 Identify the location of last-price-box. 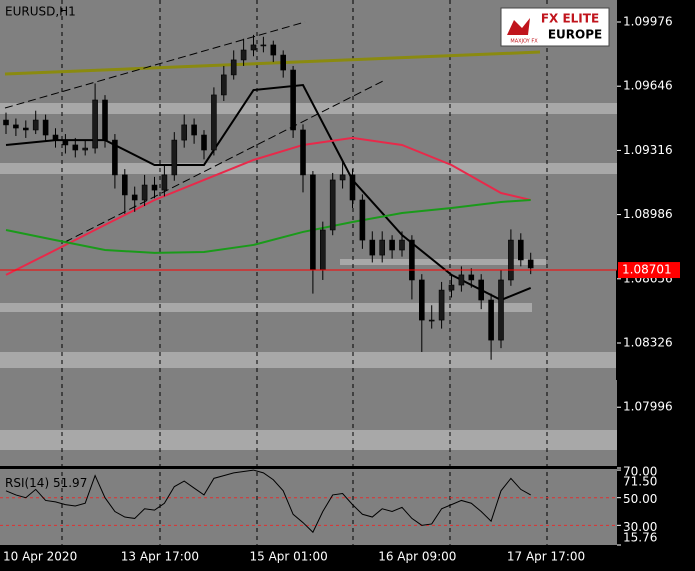
(649, 270).